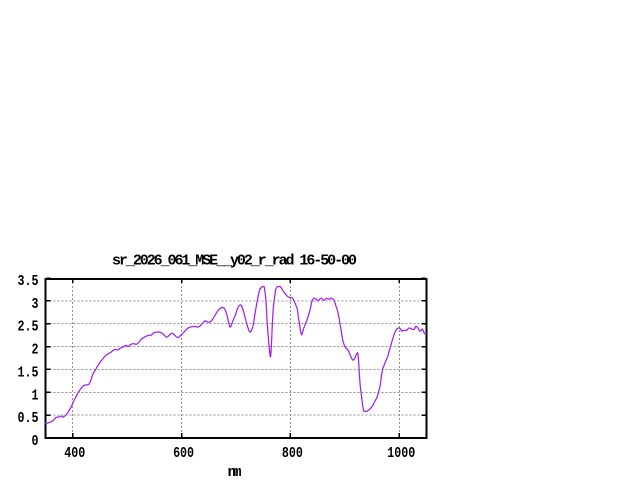 Image resolution: width=640 pixels, height=480 pixels. What do you see at coordinates (28, 327) in the screenshot?
I see `svg-text: 2.5` at bounding box center [28, 327].